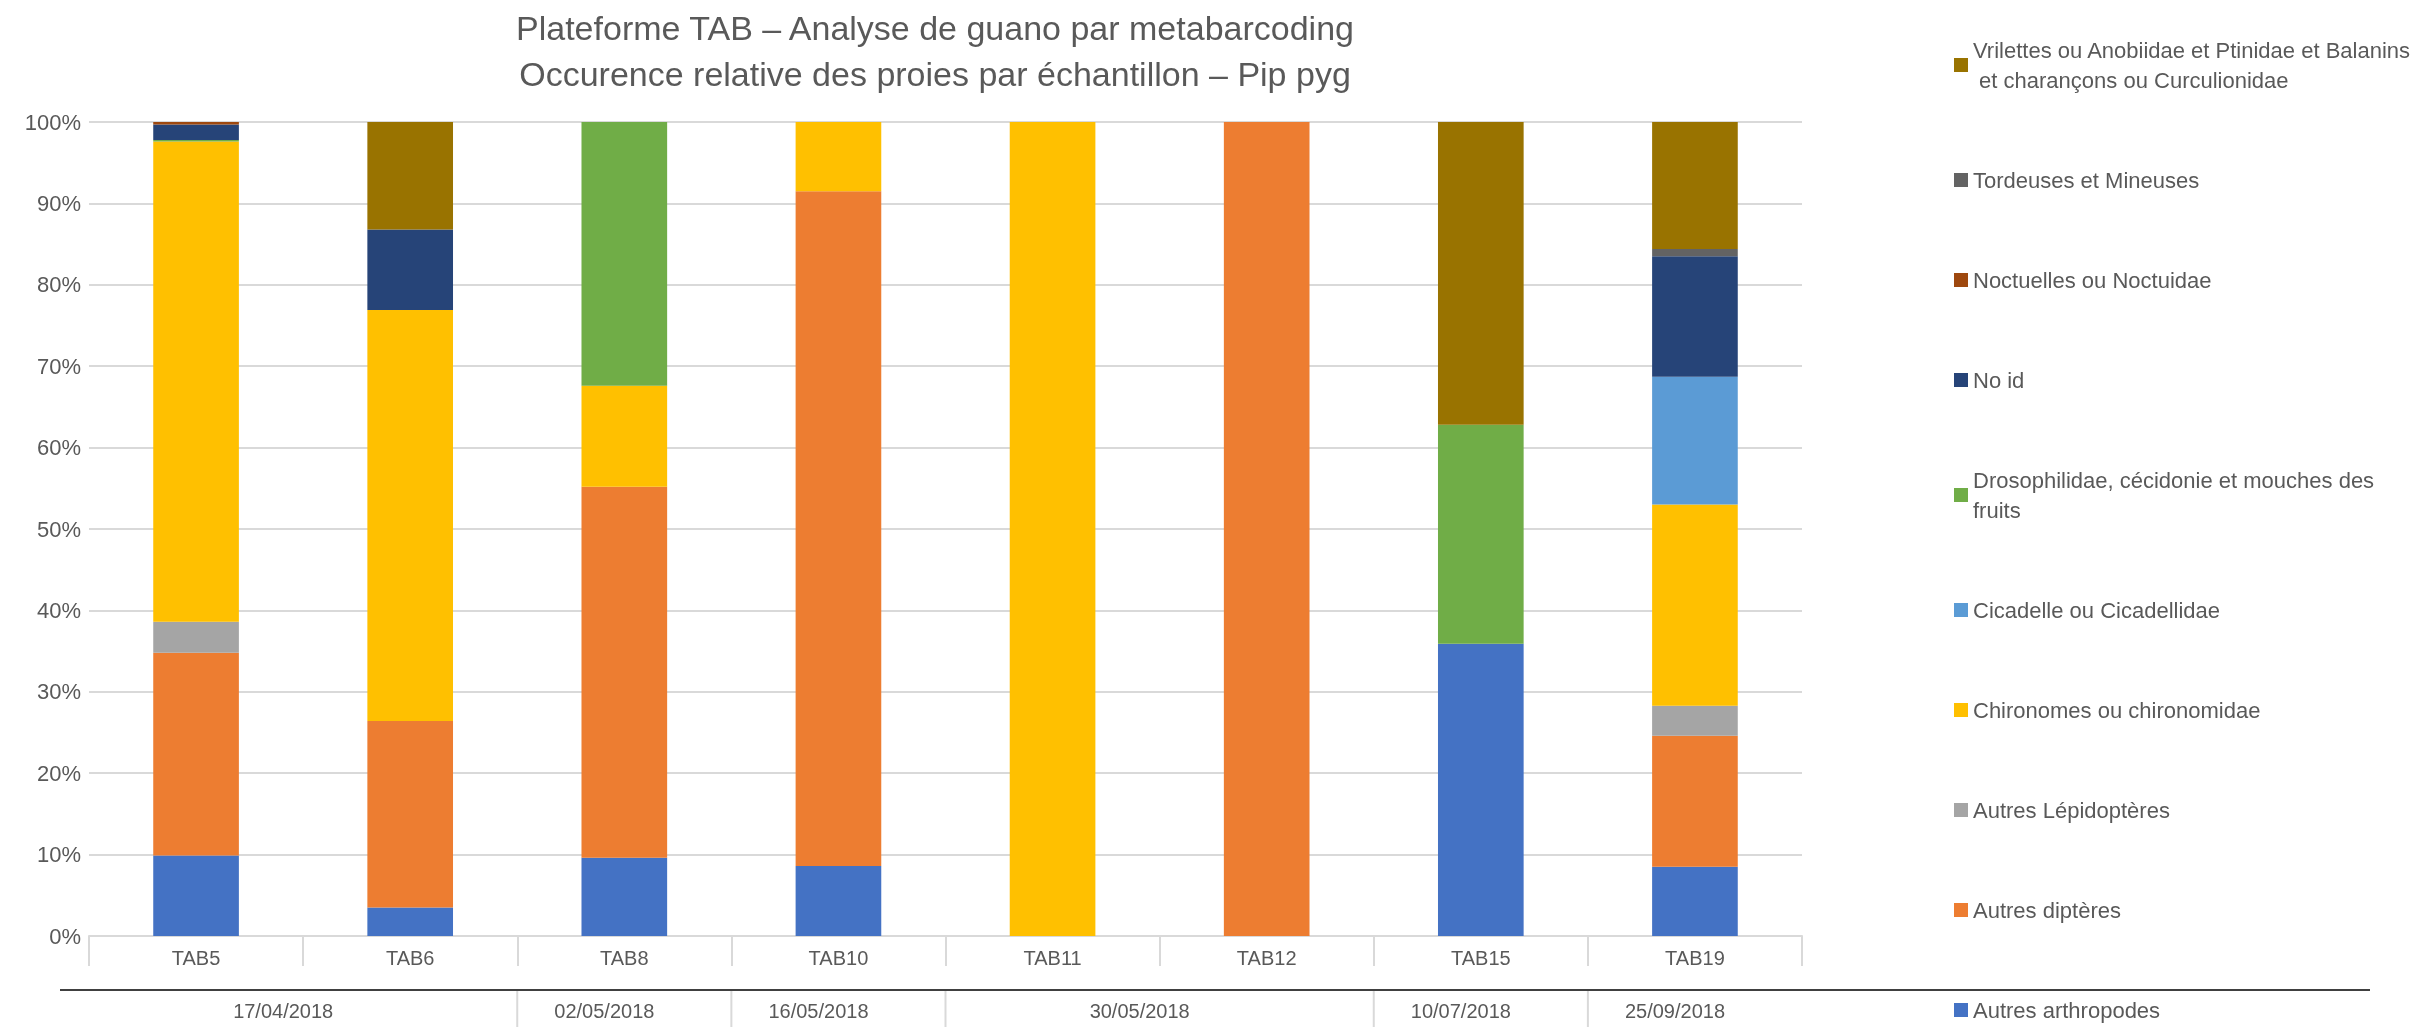 Image resolution: width=2428 pixels, height=1027 pixels. What do you see at coordinates (935, 51) in the screenshot?
I see `chart-title: Plateforme TAB – Analyse de guano par metabarcoding Occurence relative des proies par échantillon – Pip pyg` at bounding box center [935, 51].